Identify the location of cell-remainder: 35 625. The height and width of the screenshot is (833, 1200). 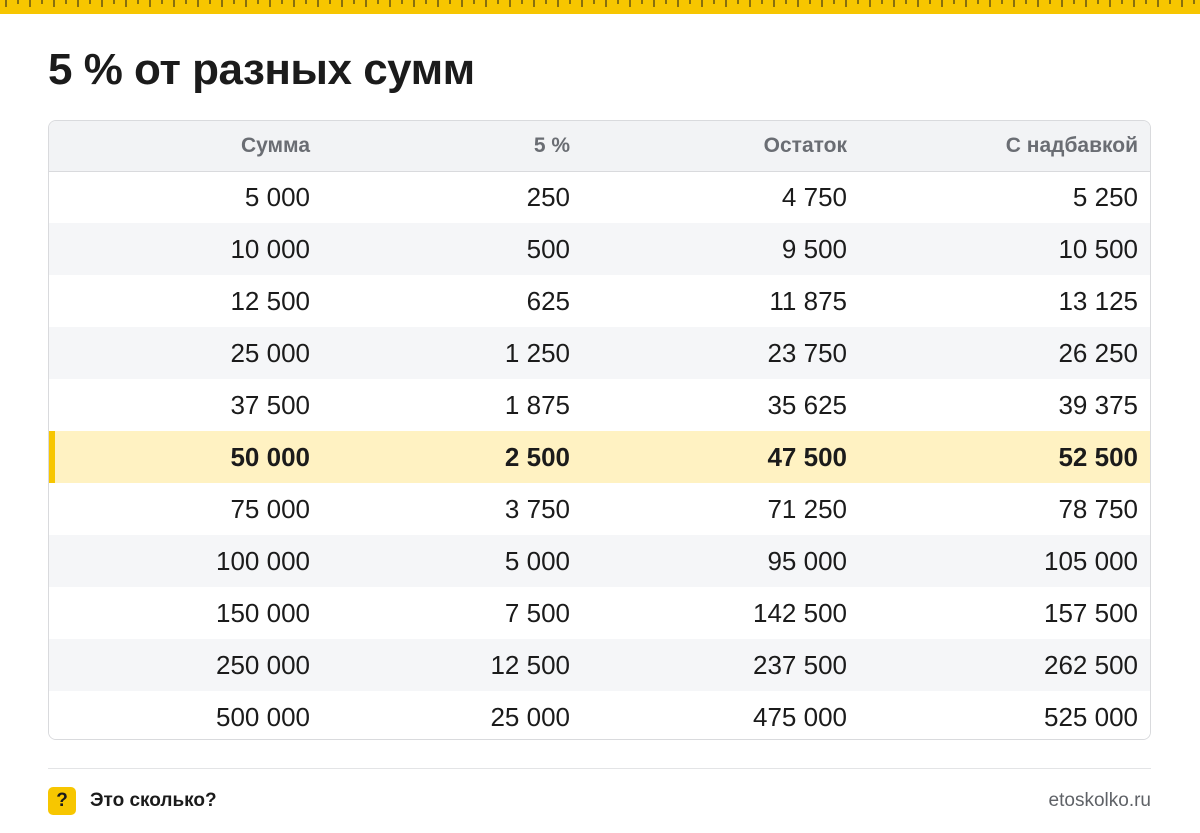
(807, 404).